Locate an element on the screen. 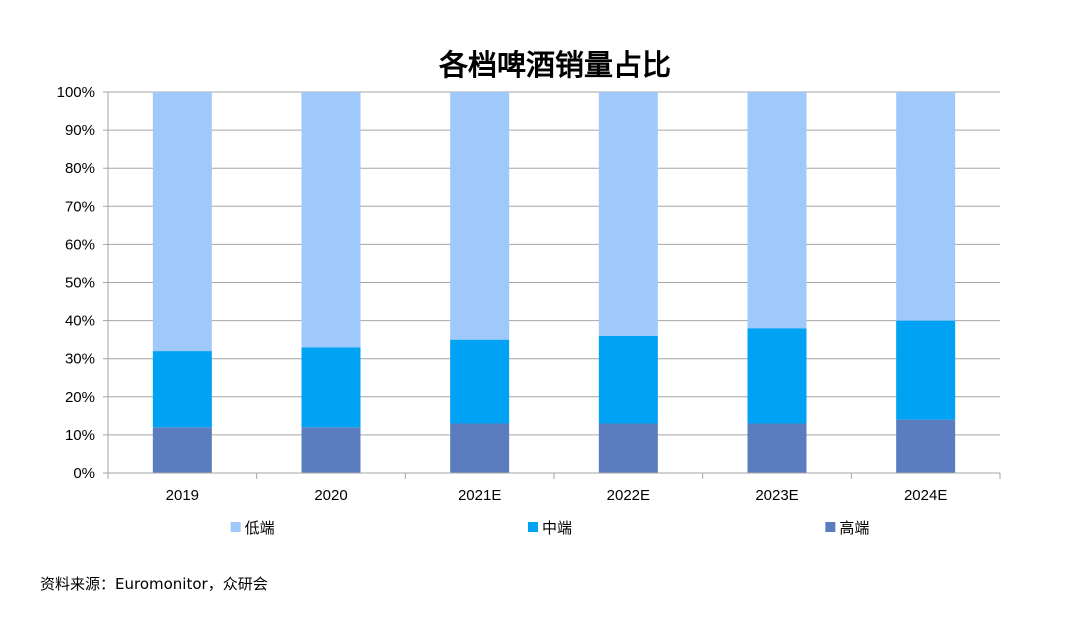  y-tick-label: 60% is located at coordinates (80, 244).